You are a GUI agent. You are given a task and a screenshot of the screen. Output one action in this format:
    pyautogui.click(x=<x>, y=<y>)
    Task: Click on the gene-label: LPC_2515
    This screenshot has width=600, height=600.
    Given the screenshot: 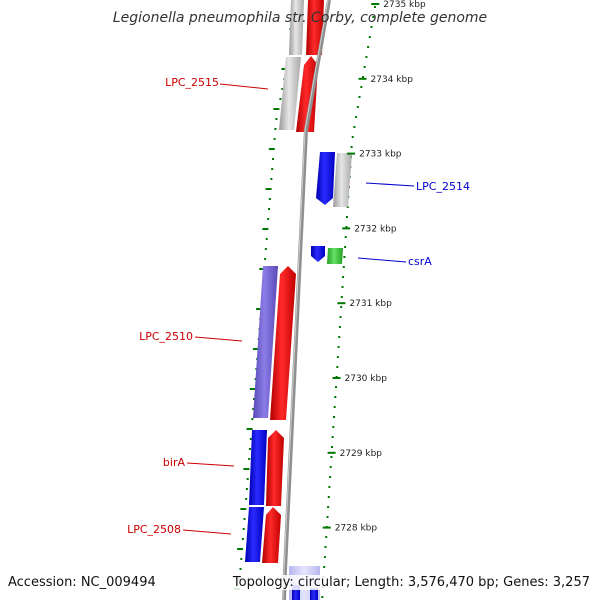 What is the action you would take?
    pyautogui.click(x=192, y=82)
    